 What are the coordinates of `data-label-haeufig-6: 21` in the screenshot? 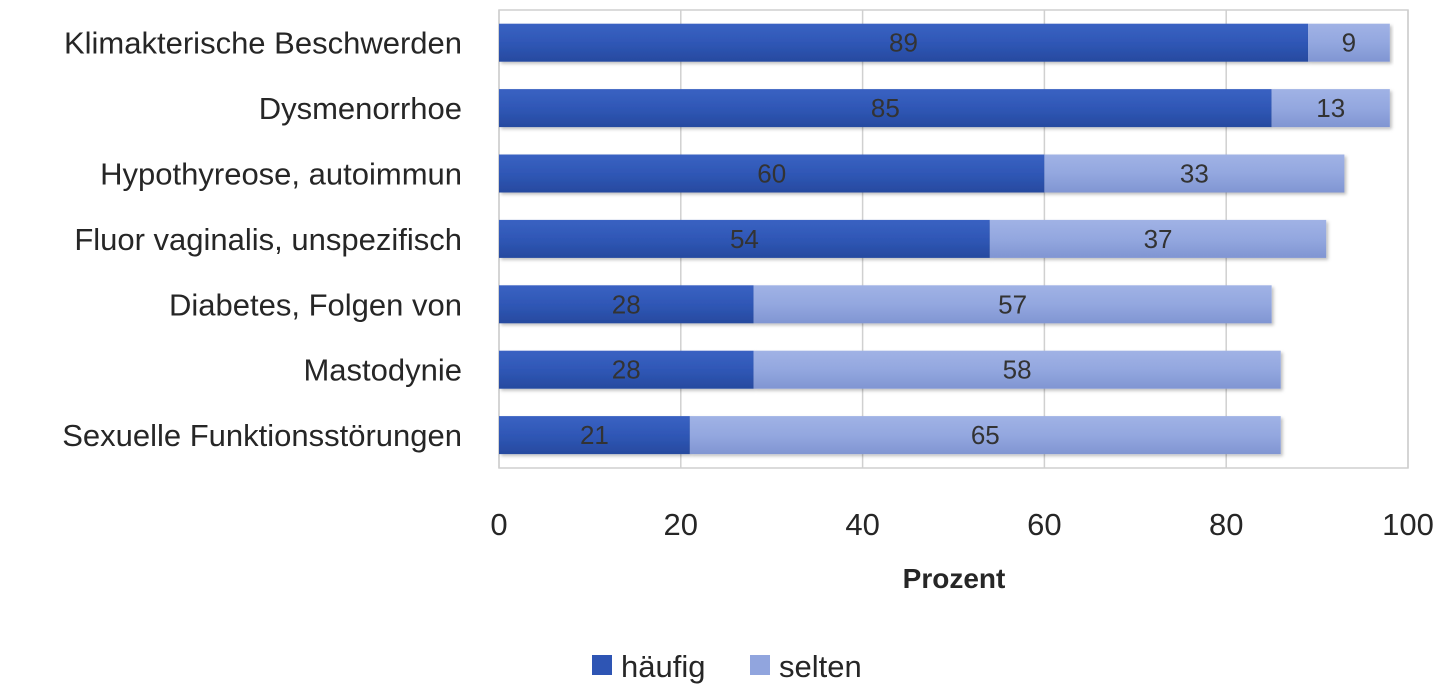 It's located at (594, 435).